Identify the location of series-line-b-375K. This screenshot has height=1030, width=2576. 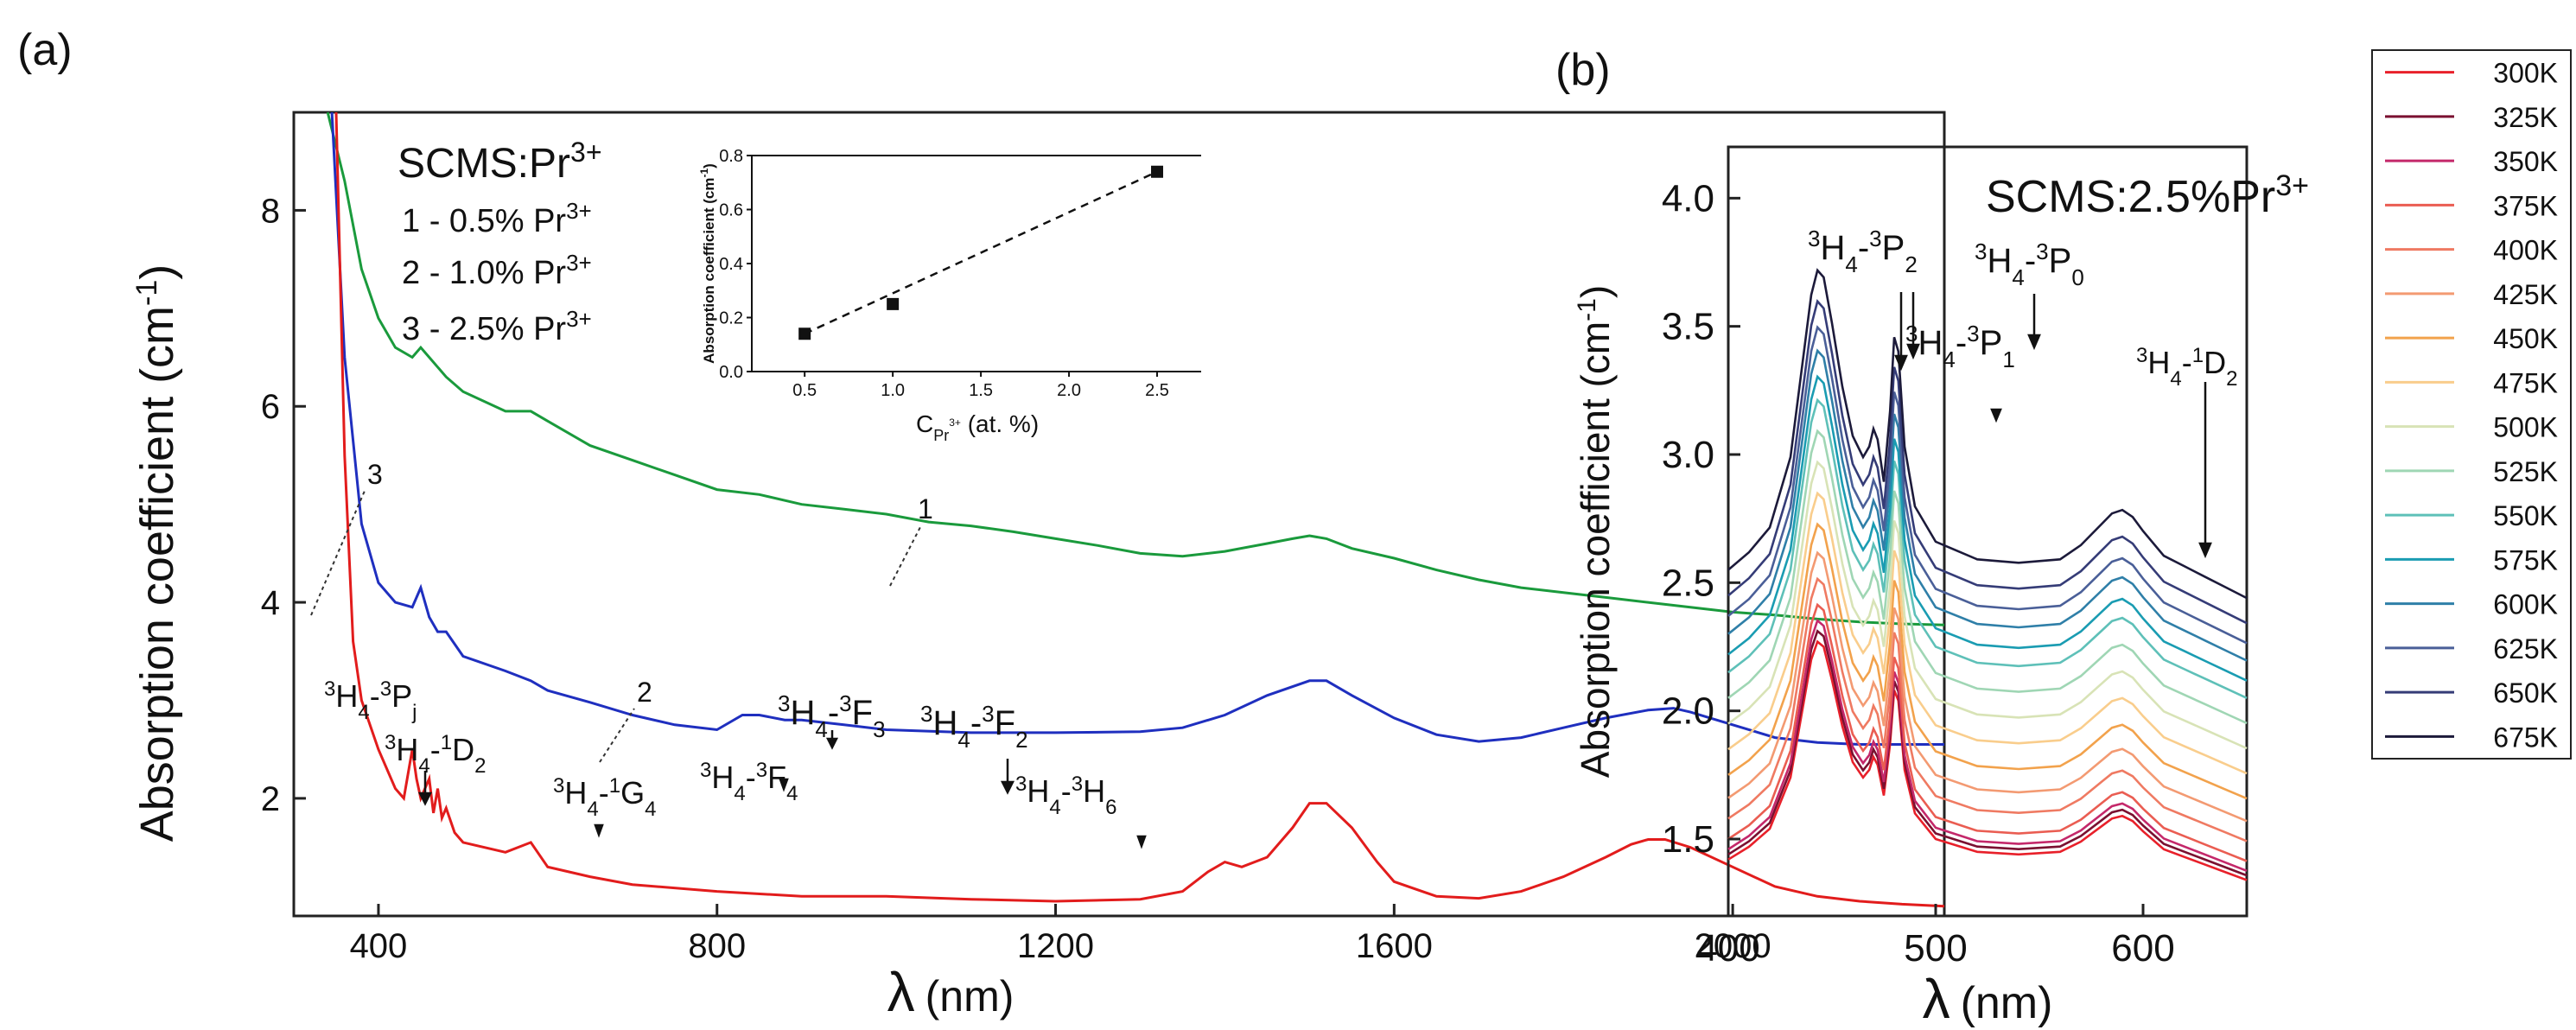
(1988, 732).